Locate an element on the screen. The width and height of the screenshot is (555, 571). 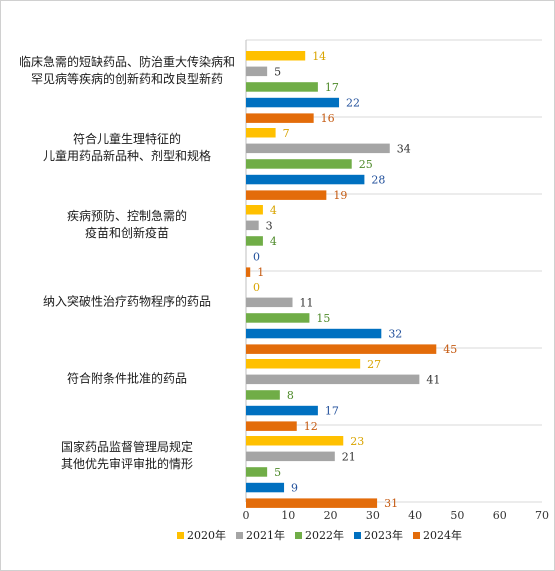
category-label: 疾病预防、控制急需的 is located at coordinates (127, 215).